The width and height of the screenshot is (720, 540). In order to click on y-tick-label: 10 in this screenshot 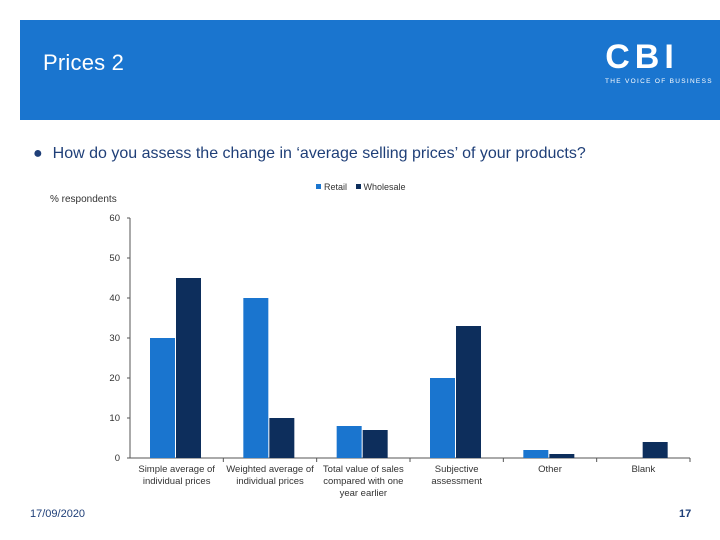, I will do `click(114, 418)`.